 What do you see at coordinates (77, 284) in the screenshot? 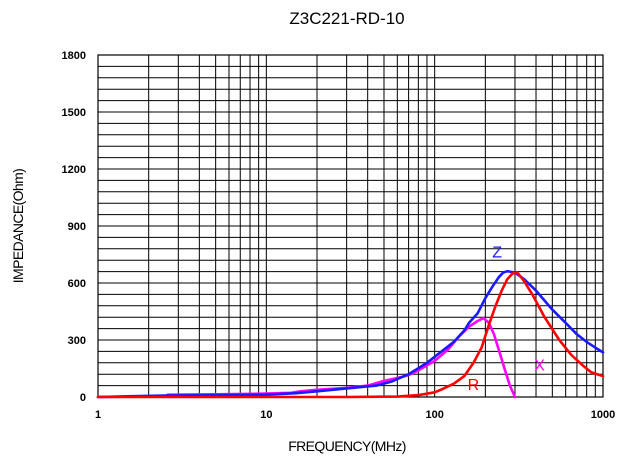
I see `y-tick-label: 600` at bounding box center [77, 284].